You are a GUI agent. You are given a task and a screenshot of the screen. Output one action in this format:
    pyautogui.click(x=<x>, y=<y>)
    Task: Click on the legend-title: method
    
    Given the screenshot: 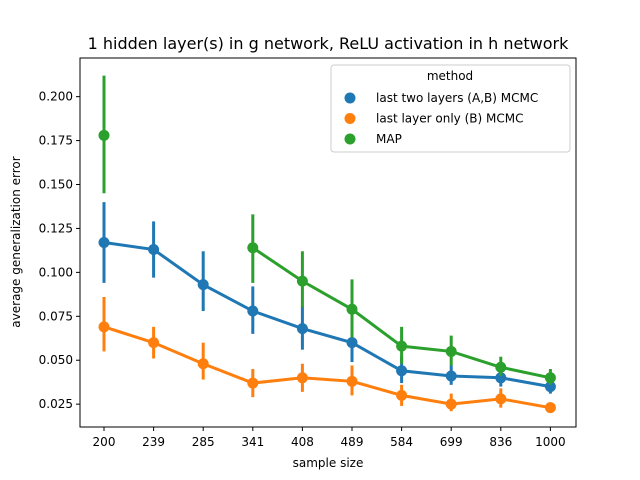 What is the action you would take?
    pyautogui.click(x=450, y=76)
    